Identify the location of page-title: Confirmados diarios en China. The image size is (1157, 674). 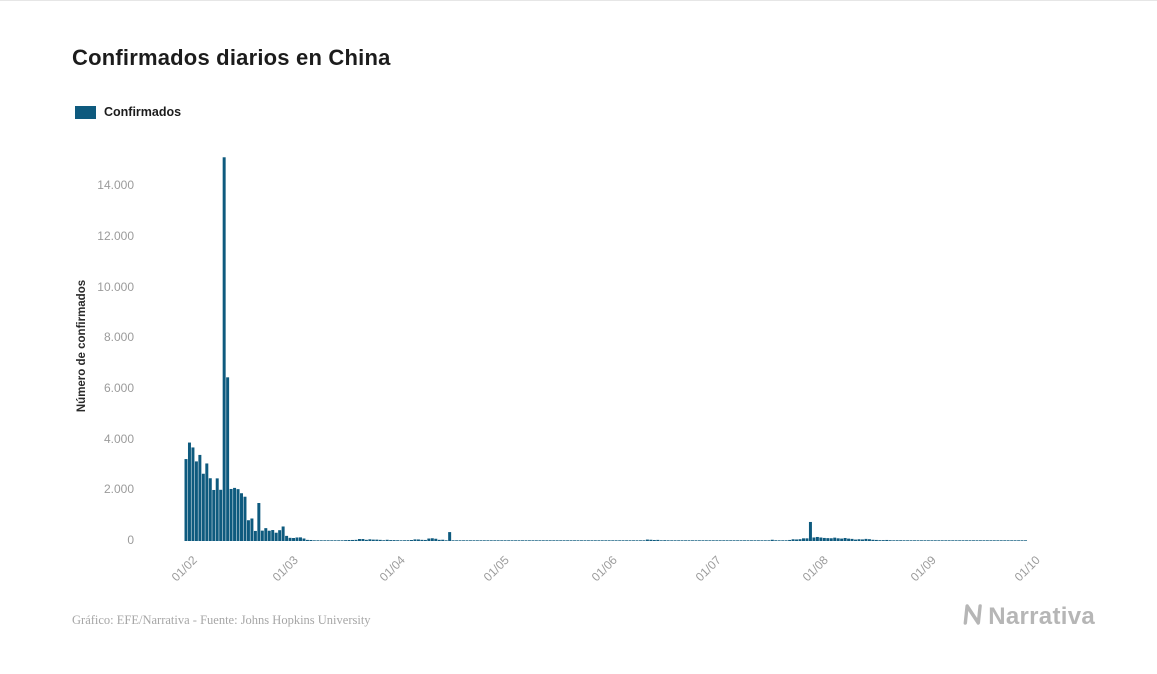
(231, 57).